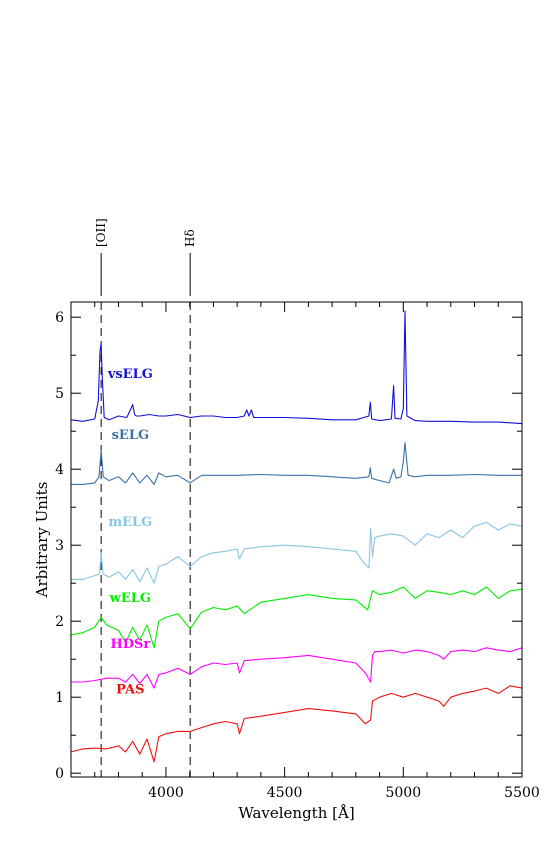 This screenshot has height=866, width=550. I want to click on x-axis-title: Wavelength [Å], so click(296, 813).